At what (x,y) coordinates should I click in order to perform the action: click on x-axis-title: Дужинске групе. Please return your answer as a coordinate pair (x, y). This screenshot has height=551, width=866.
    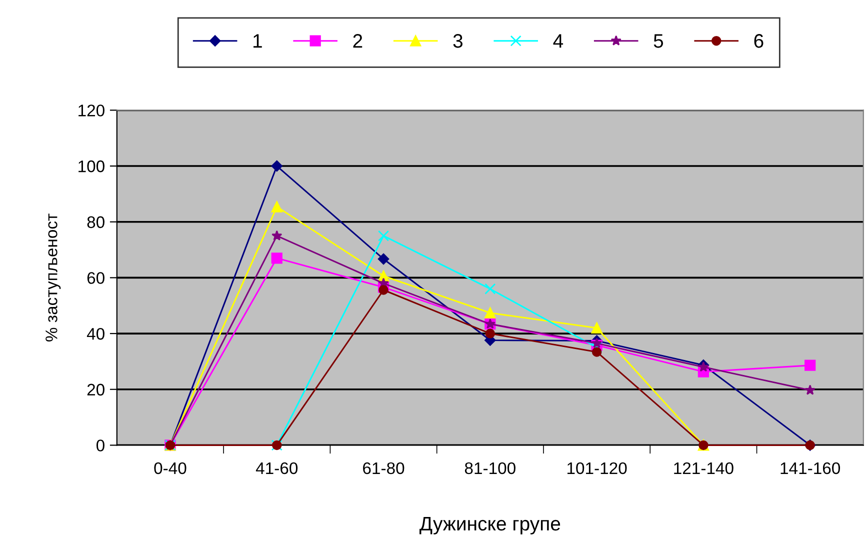
    Looking at the image, I should click on (490, 525).